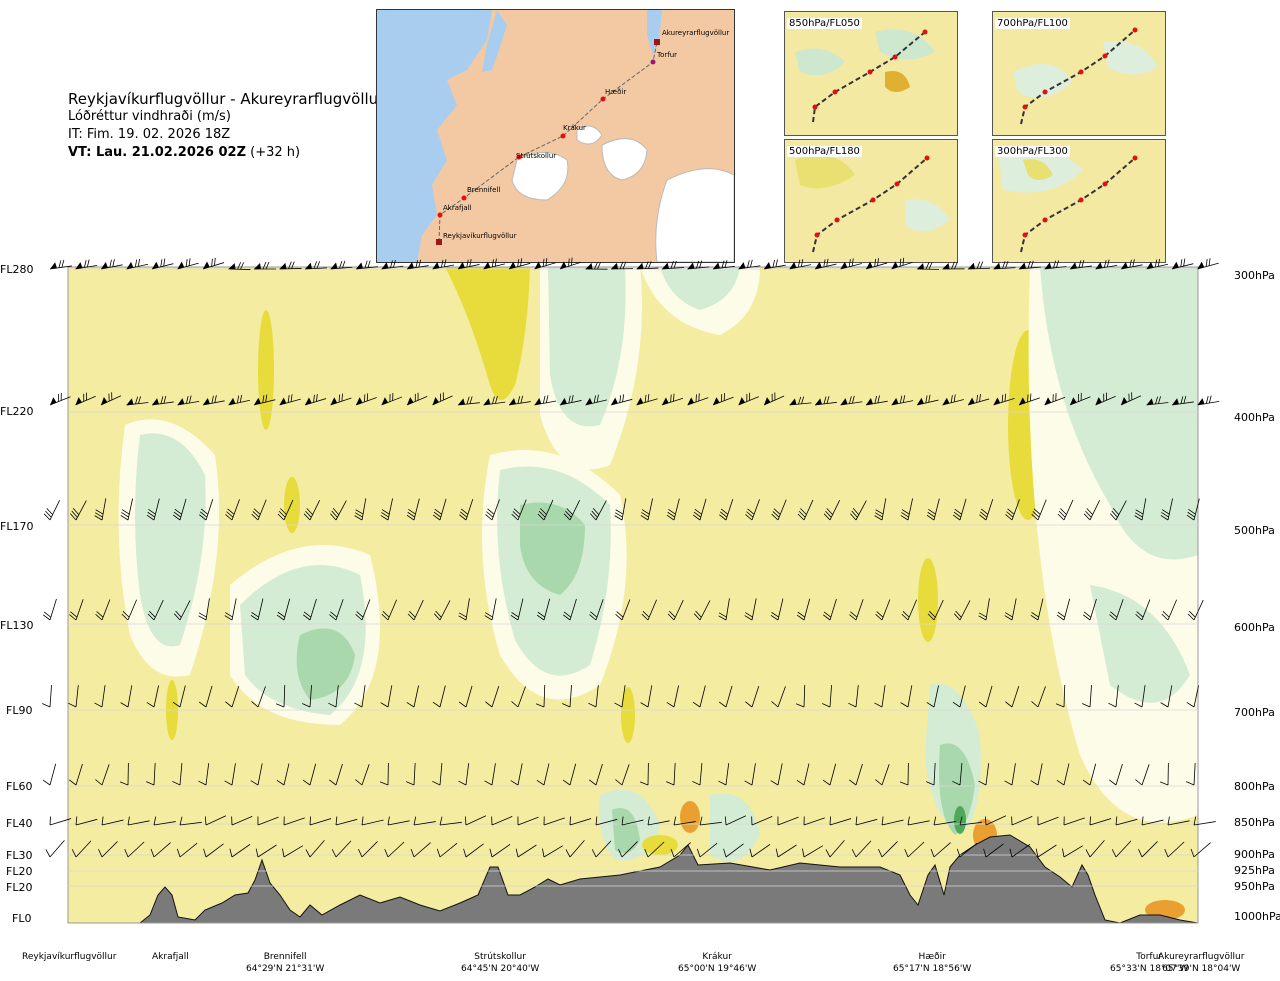  Describe the element at coordinates (1079, 73) in the screenshot. I see `inset-700: 700hPa/FL100` at that location.